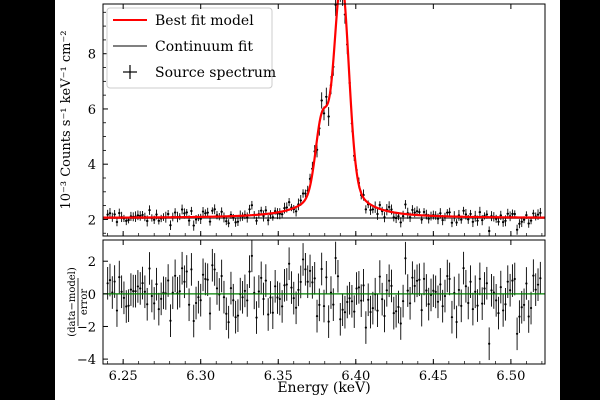  Describe the element at coordinates (92, 220) in the screenshot. I see `top-y-tick-label: 2` at that location.